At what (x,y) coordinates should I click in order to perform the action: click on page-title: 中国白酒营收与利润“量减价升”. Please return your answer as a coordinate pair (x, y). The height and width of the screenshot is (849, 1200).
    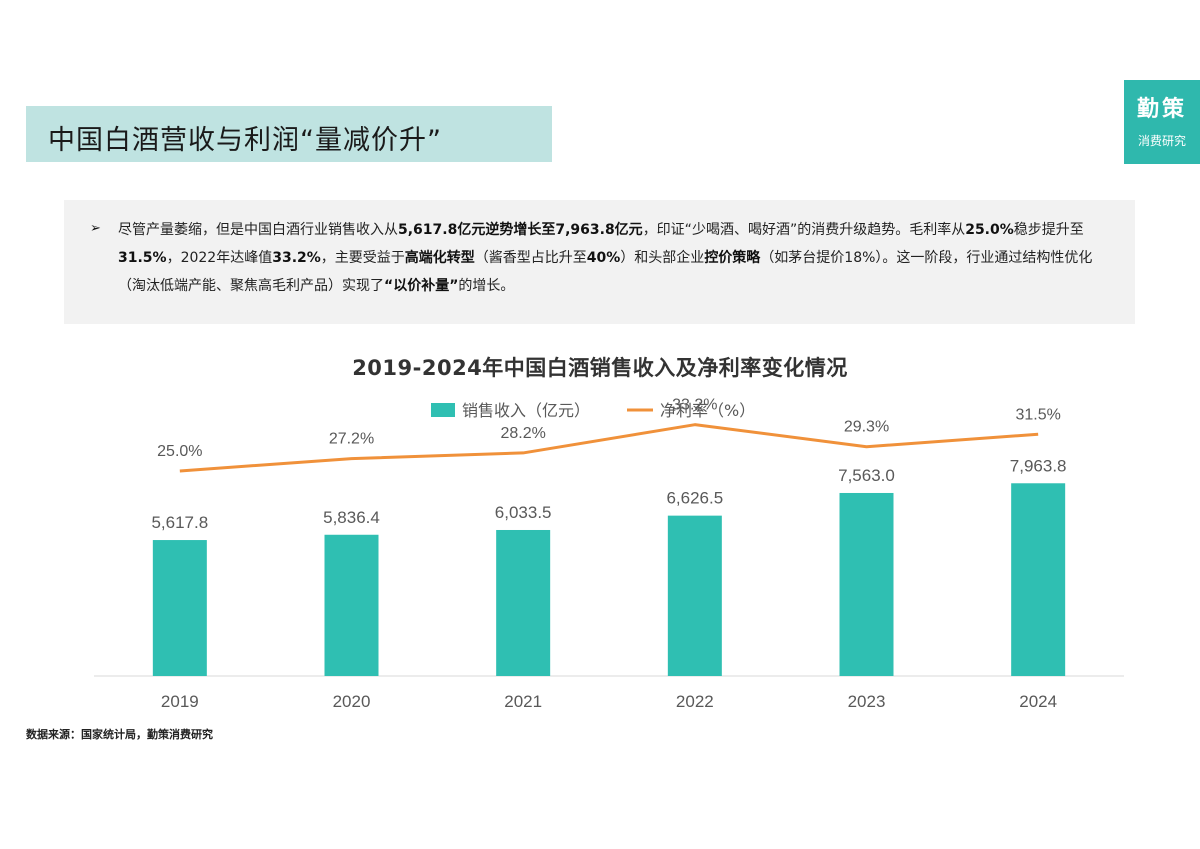
    Looking at the image, I should click on (245, 140).